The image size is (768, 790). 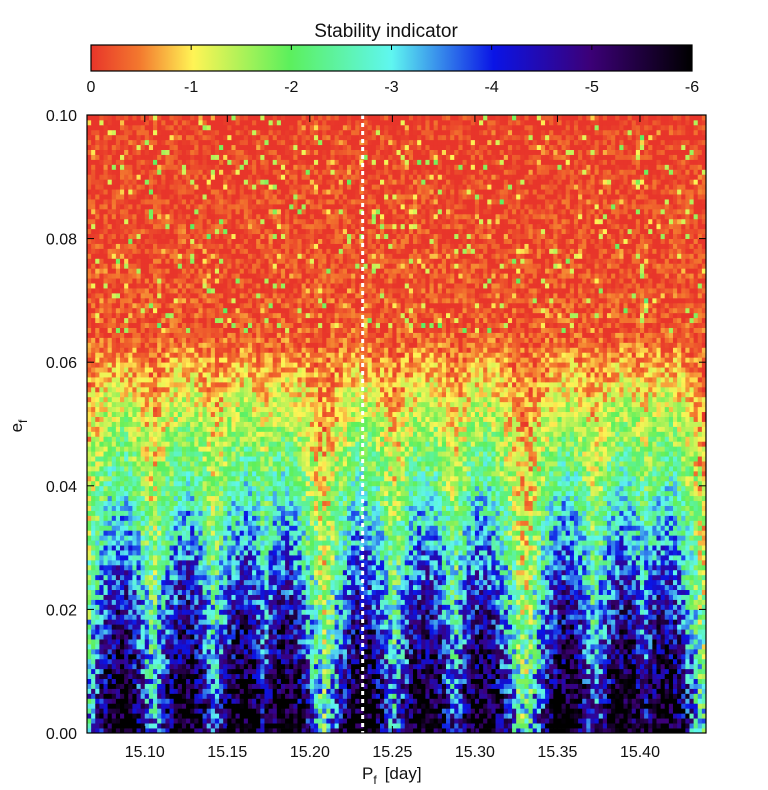 What do you see at coordinates (61, 240) in the screenshot?
I see `y-tick-label: 0.08` at bounding box center [61, 240].